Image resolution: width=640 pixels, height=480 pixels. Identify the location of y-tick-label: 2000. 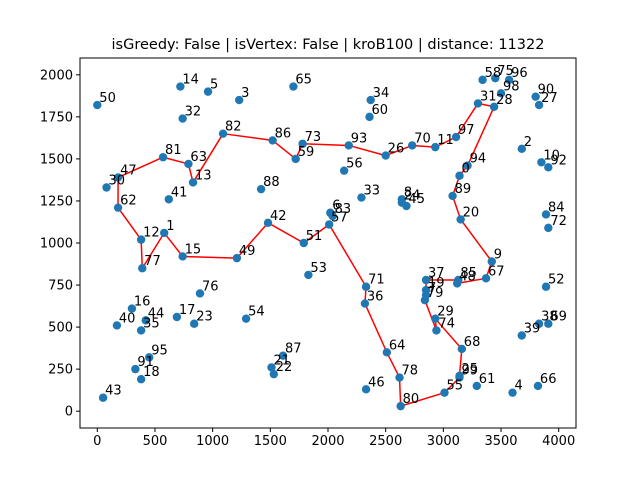
(56, 75).